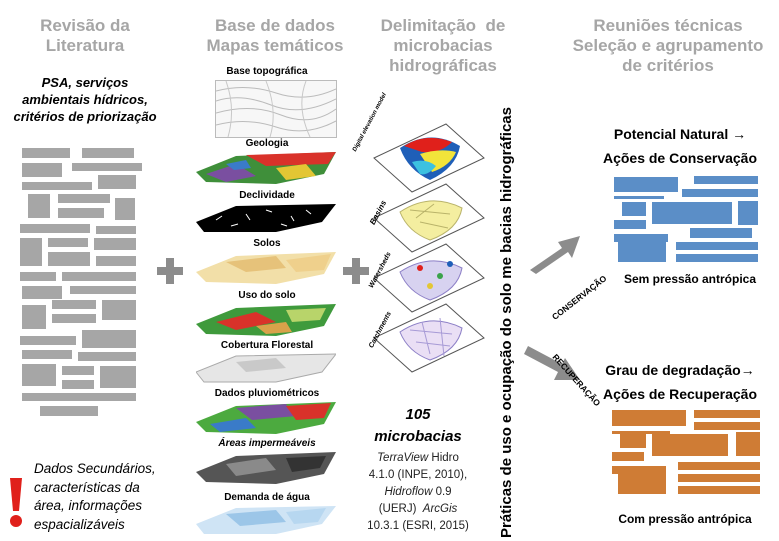 This screenshot has width=779, height=541. What do you see at coordinates (275, 45) in the screenshot?
I see `thematic-maps-title-line2: Mapas temáticos` at bounding box center [275, 45].